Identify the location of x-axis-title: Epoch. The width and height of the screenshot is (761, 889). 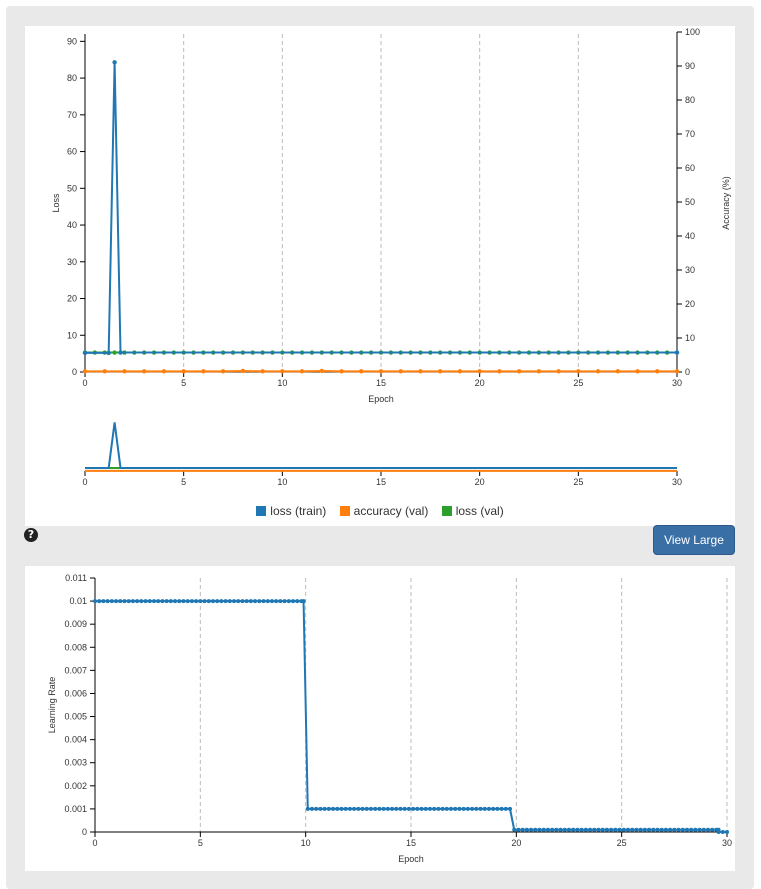
(411, 859).